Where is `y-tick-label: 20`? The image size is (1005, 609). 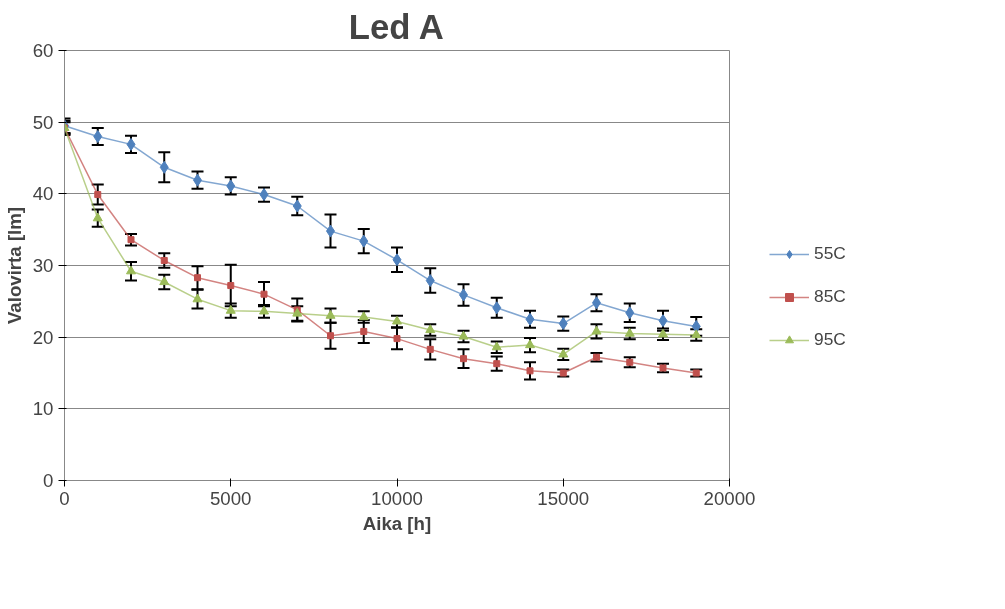
y-tick-label: 20 is located at coordinates (43, 337).